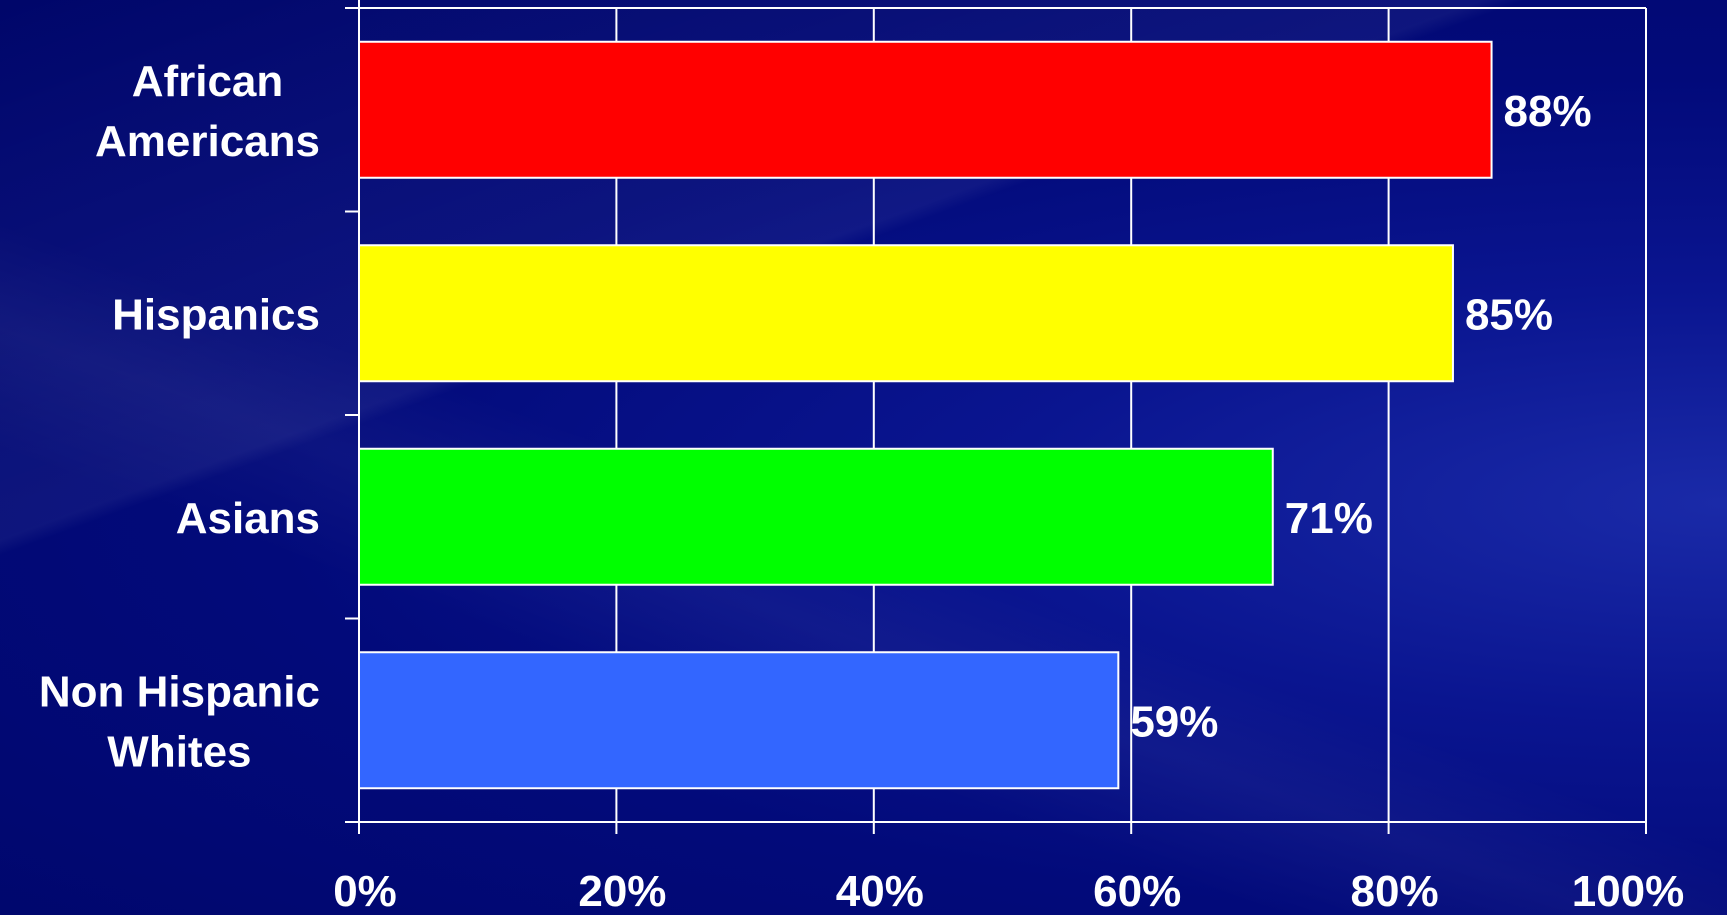  Describe the element at coordinates (179, 691) in the screenshot. I see `category-label-non-hispanic-whites-line-0: Non Hispanic` at that location.